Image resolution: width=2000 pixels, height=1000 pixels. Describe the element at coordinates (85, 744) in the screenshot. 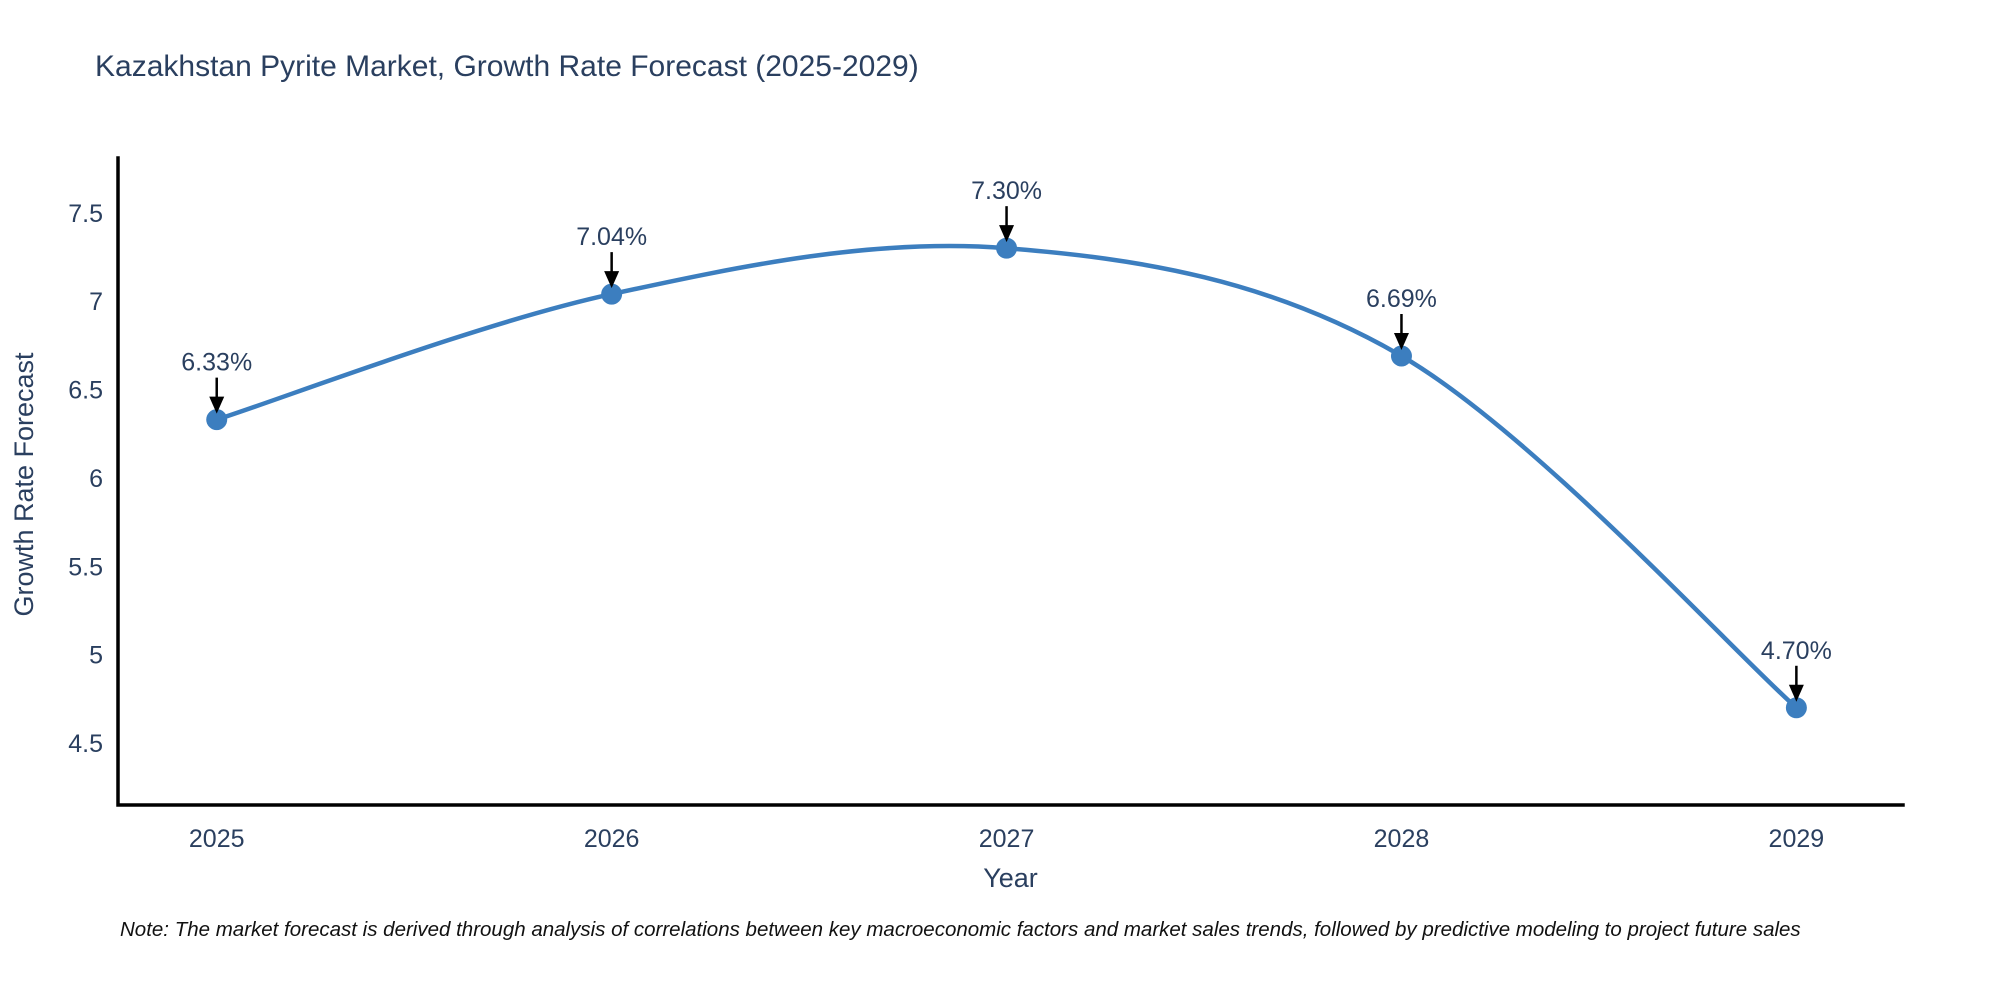

I see `y-axis-tick-label: 4.5` at that location.